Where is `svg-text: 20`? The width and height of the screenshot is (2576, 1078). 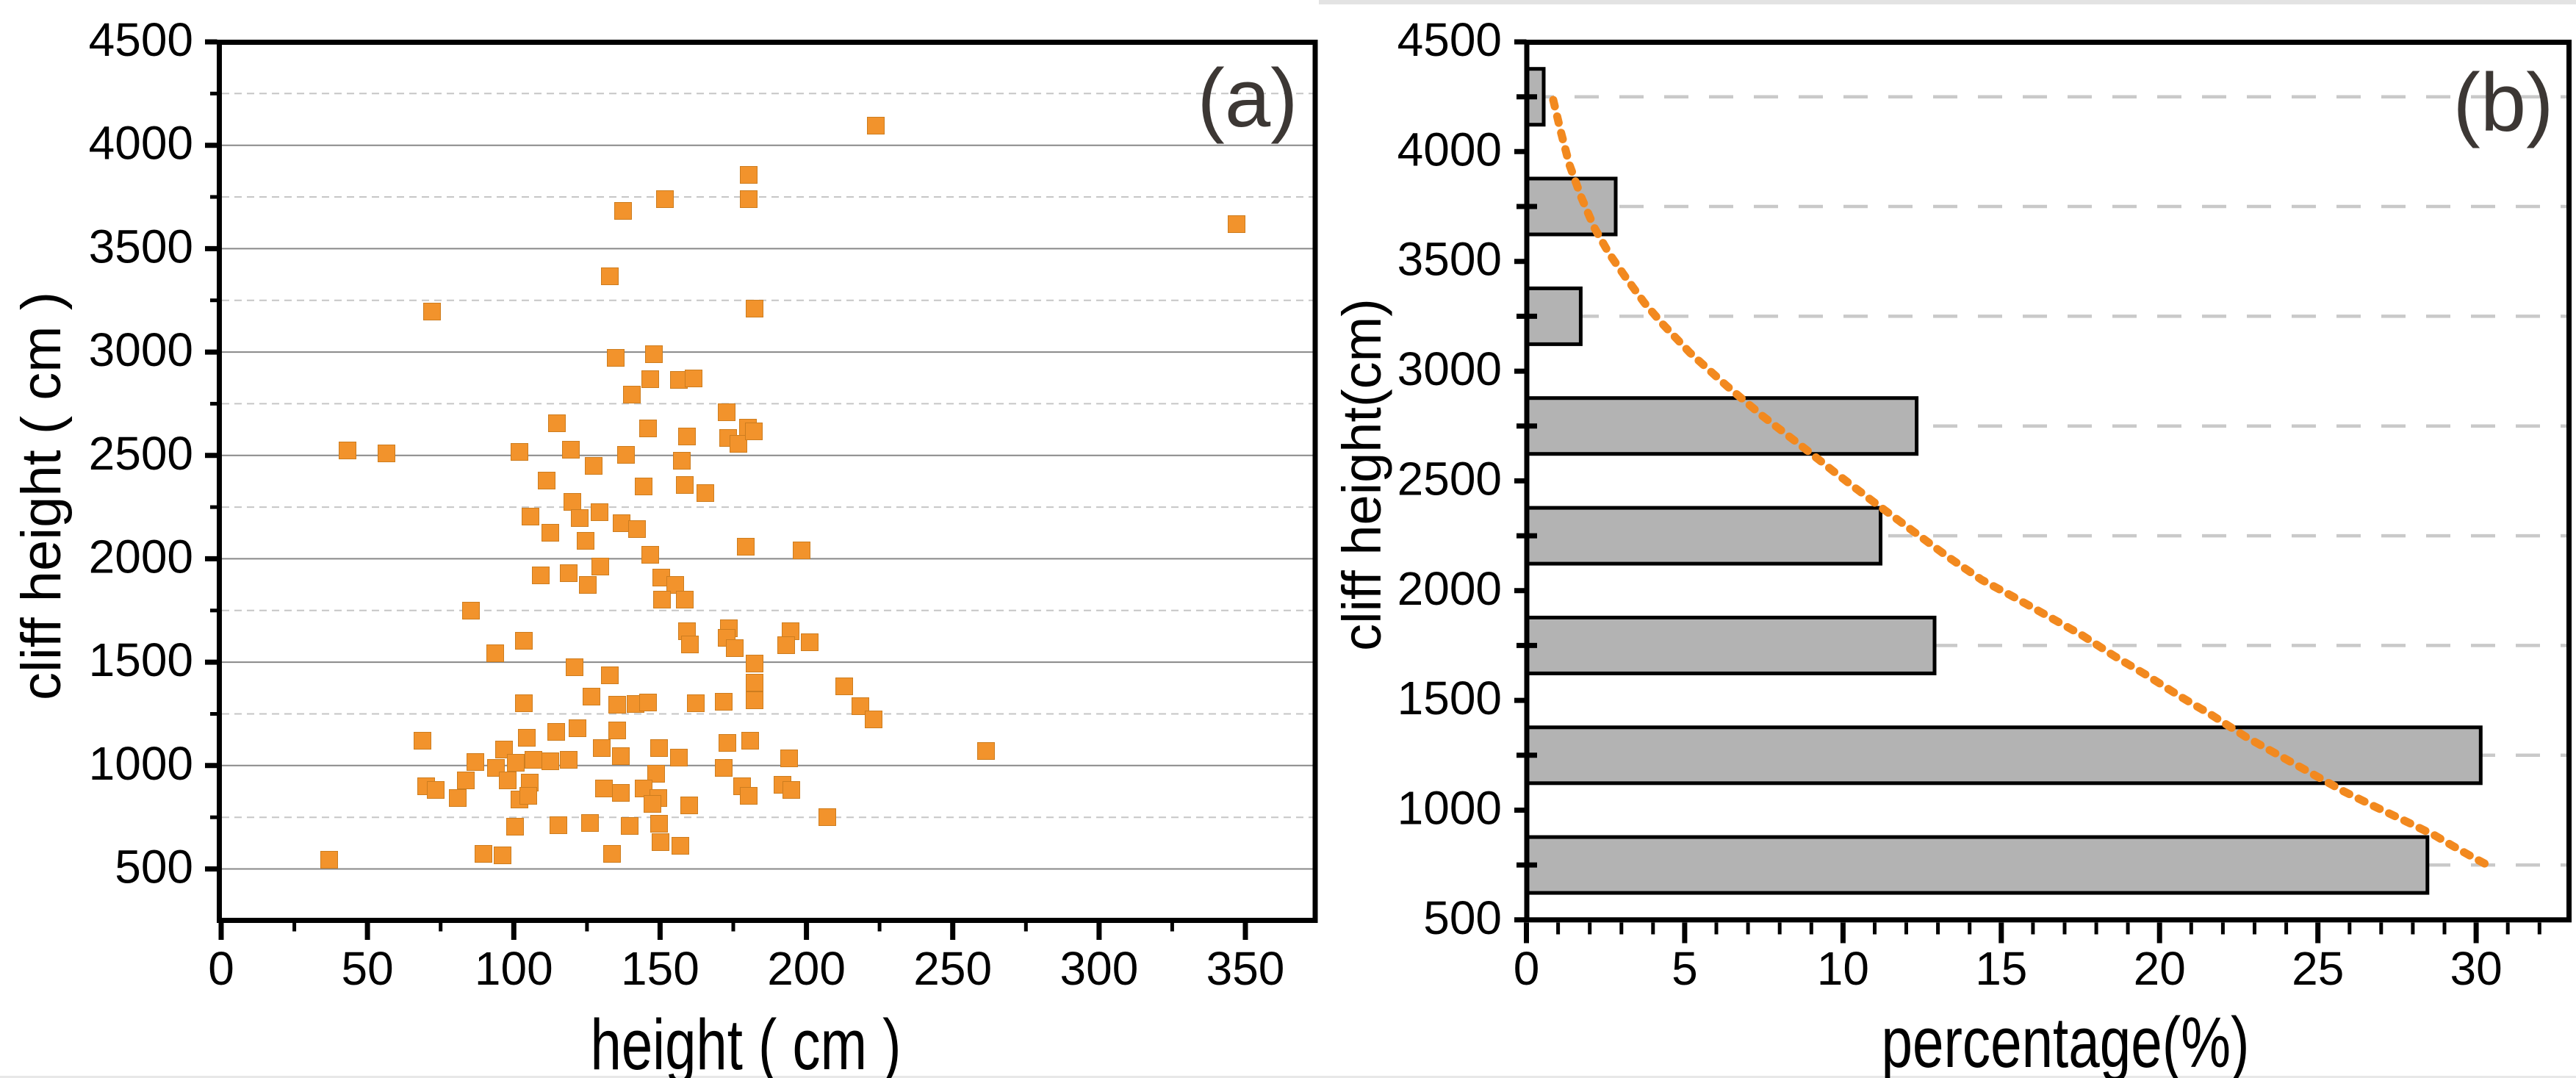
svg-text: 20 is located at coordinates (2160, 968).